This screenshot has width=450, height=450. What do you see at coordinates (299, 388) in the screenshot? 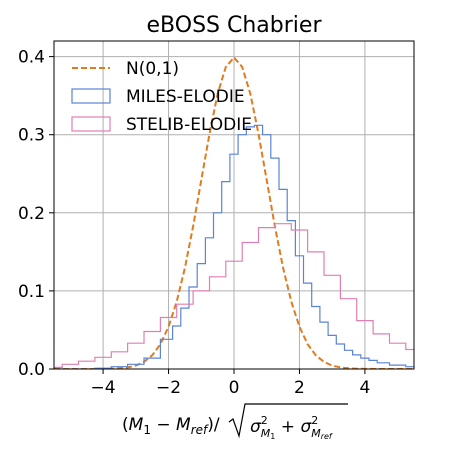
I see `x-tick-label: 2` at bounding box center [299, 388].